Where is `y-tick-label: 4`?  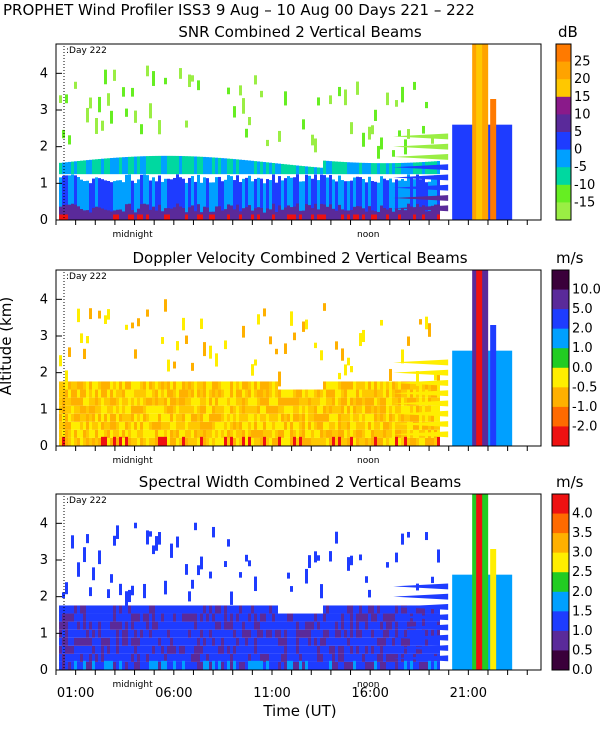 y-tick-label: 4 is located at coordinates (44, 299).